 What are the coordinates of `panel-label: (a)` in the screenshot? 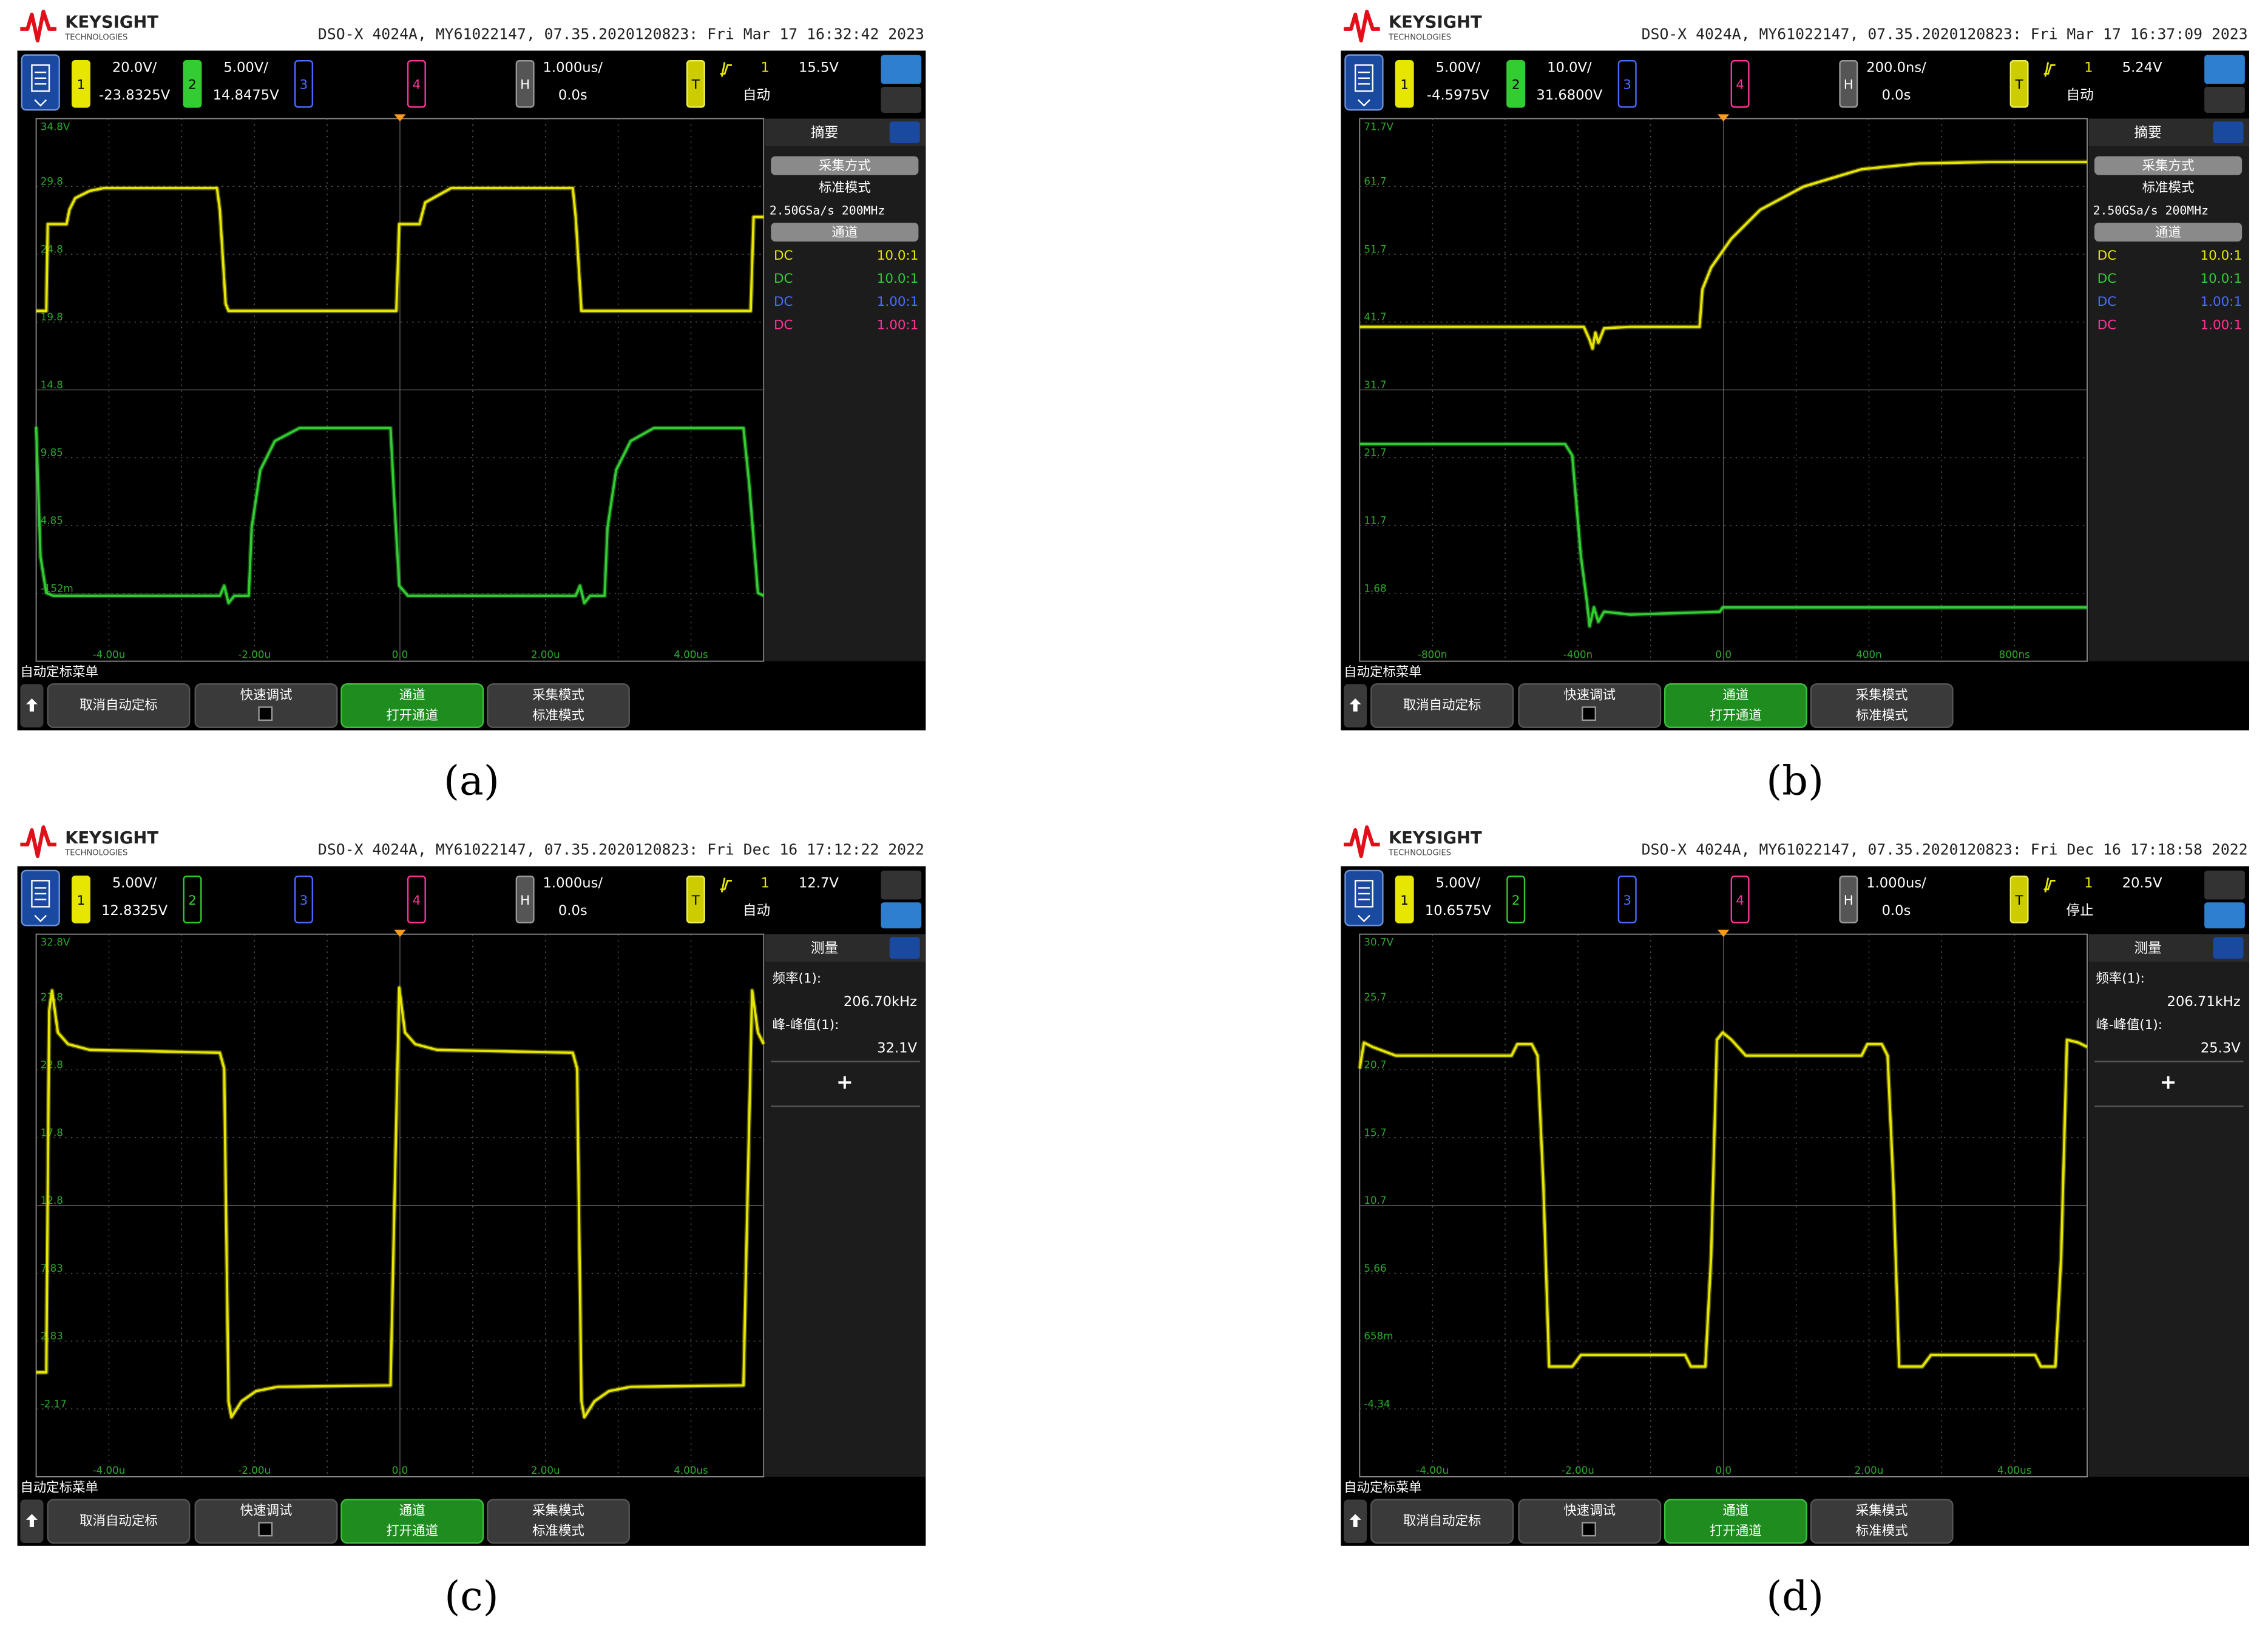 It's located at (471, 780).